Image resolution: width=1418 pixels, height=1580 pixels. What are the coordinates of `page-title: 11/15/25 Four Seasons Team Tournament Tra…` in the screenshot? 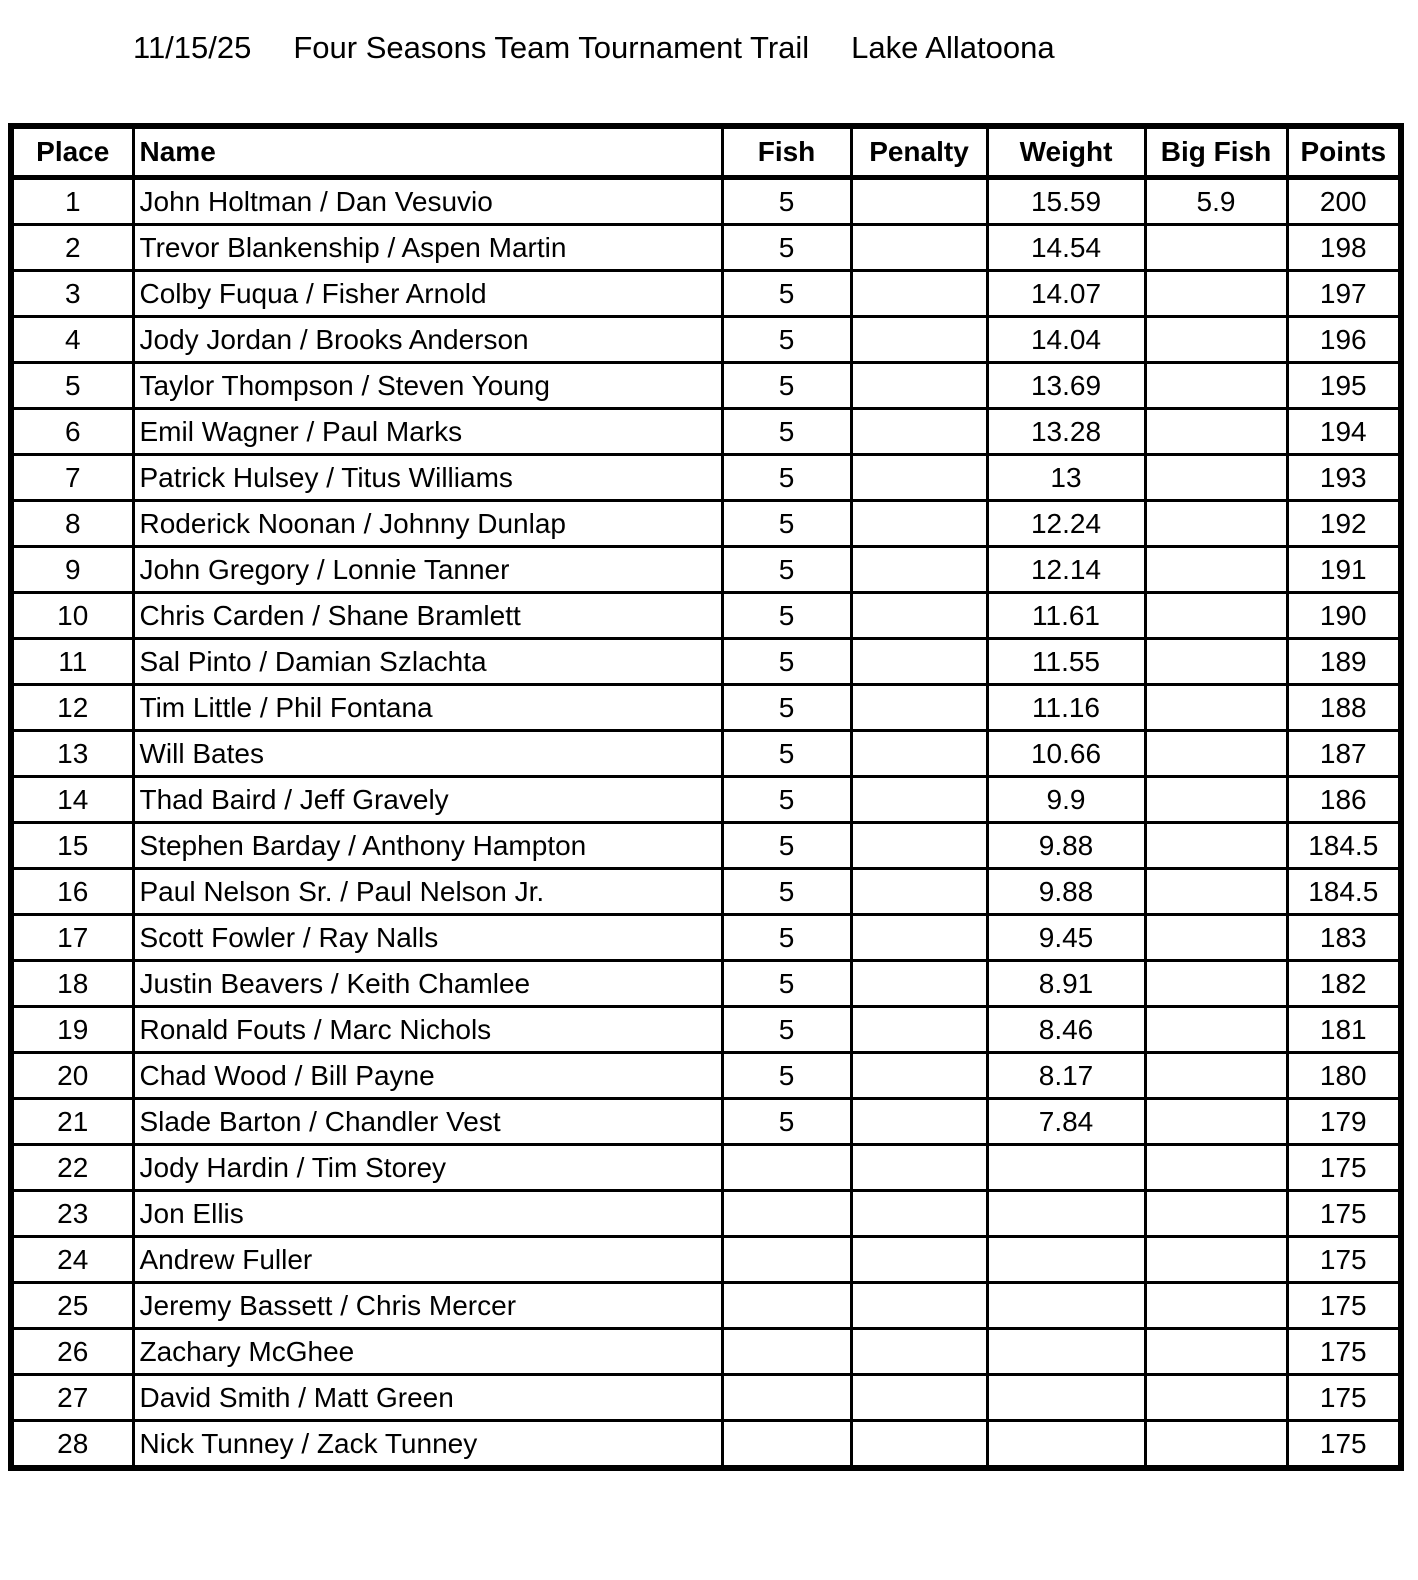 It's located at (615, 48).